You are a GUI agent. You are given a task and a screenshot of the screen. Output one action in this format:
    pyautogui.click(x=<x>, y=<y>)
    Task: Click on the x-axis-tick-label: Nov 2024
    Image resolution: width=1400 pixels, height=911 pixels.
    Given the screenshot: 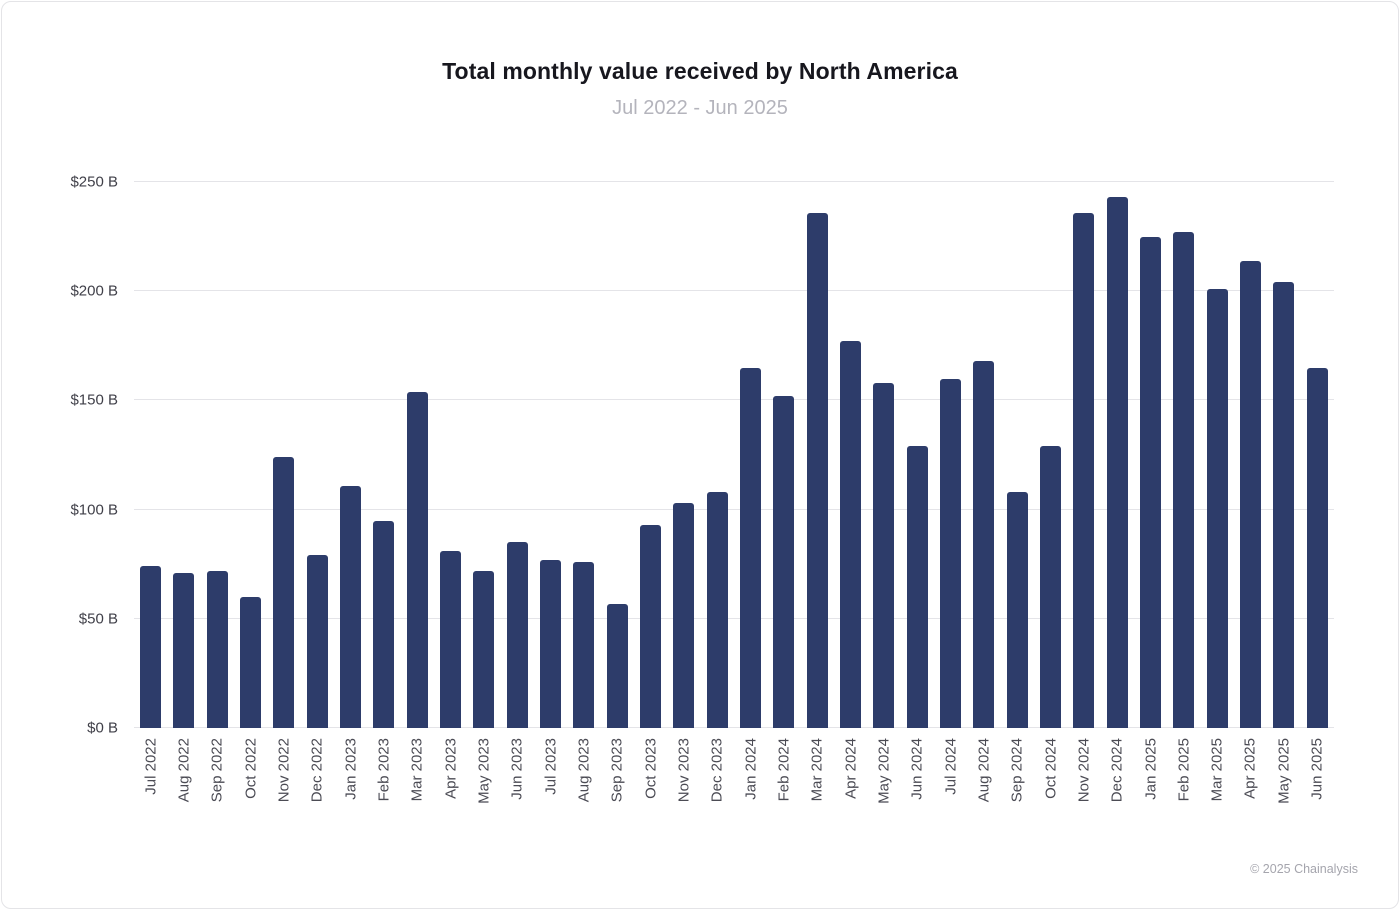 What is the action you would take?
    pyautogui.click(x=1084, y=770)
    